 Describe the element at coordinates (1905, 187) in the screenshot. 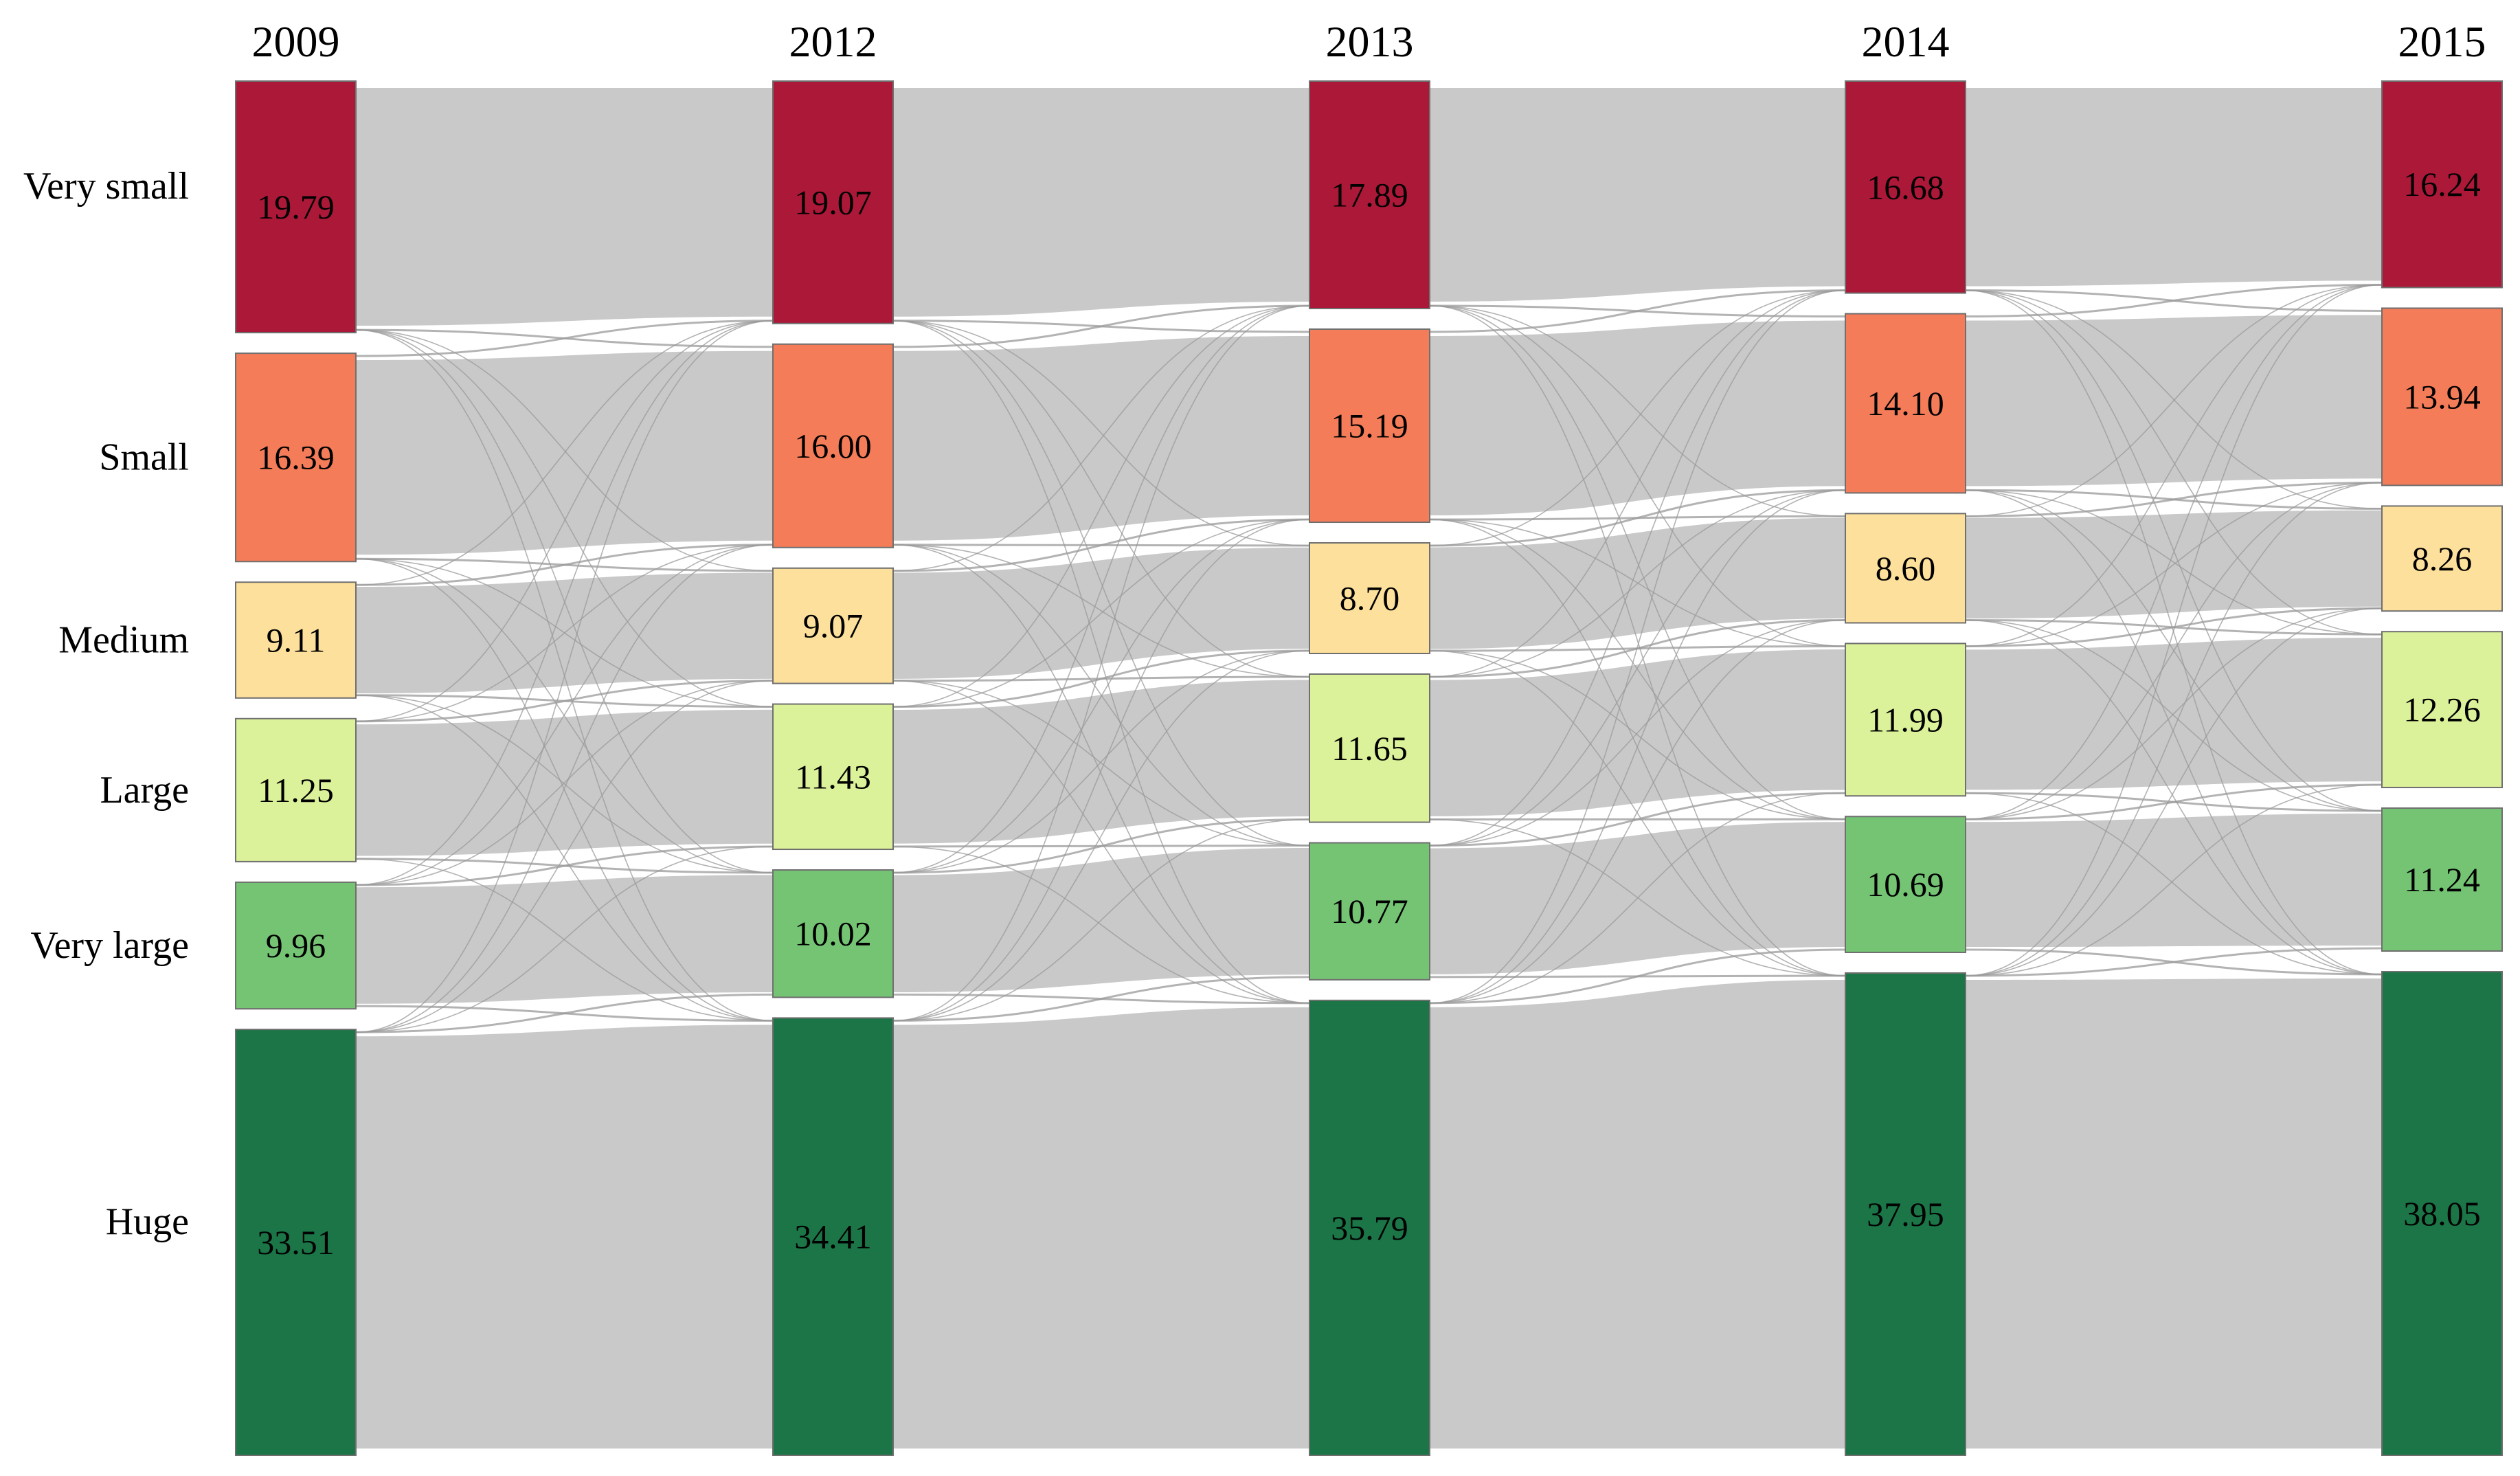

I see `value-label-2014-very-small: 16.68` at that location.